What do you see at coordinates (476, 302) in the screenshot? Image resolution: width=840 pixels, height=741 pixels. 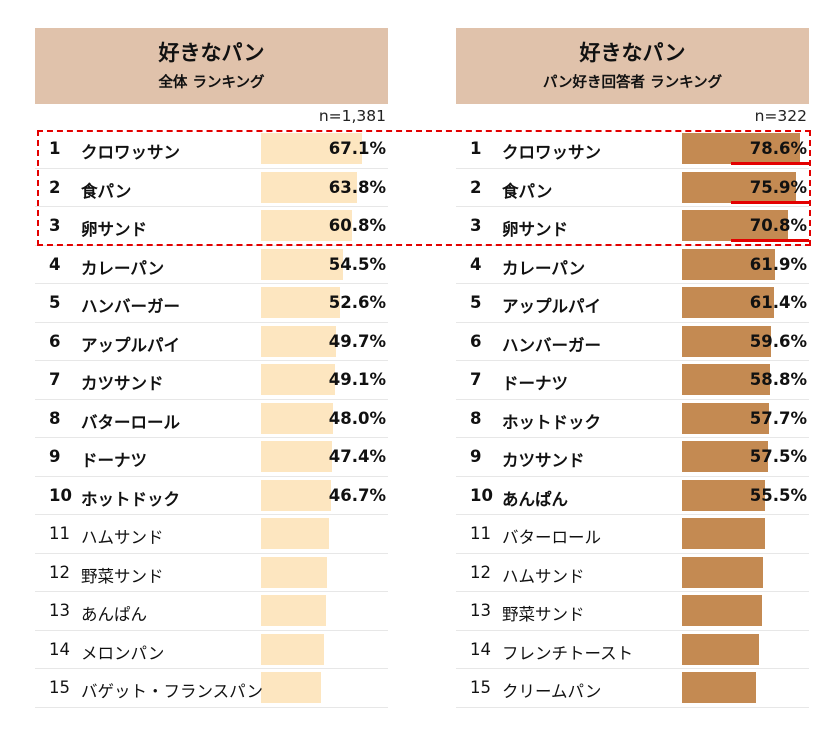 I see `rank-number: 5` at bounding box center [476, 302].